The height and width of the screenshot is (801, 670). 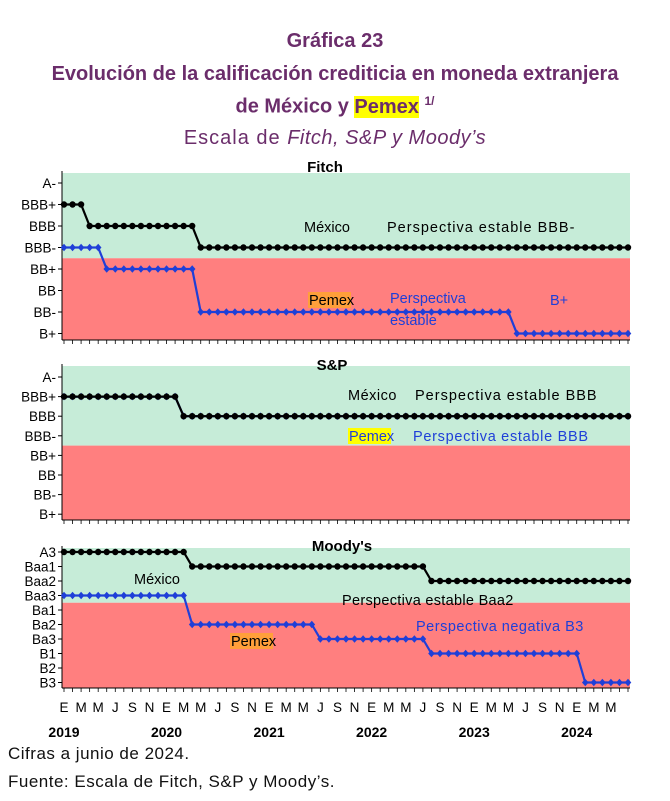 What do you see at coordinates (332, 365) in the screenshot?
I see `panel-title: S&P` at bounding box center [332, 365].